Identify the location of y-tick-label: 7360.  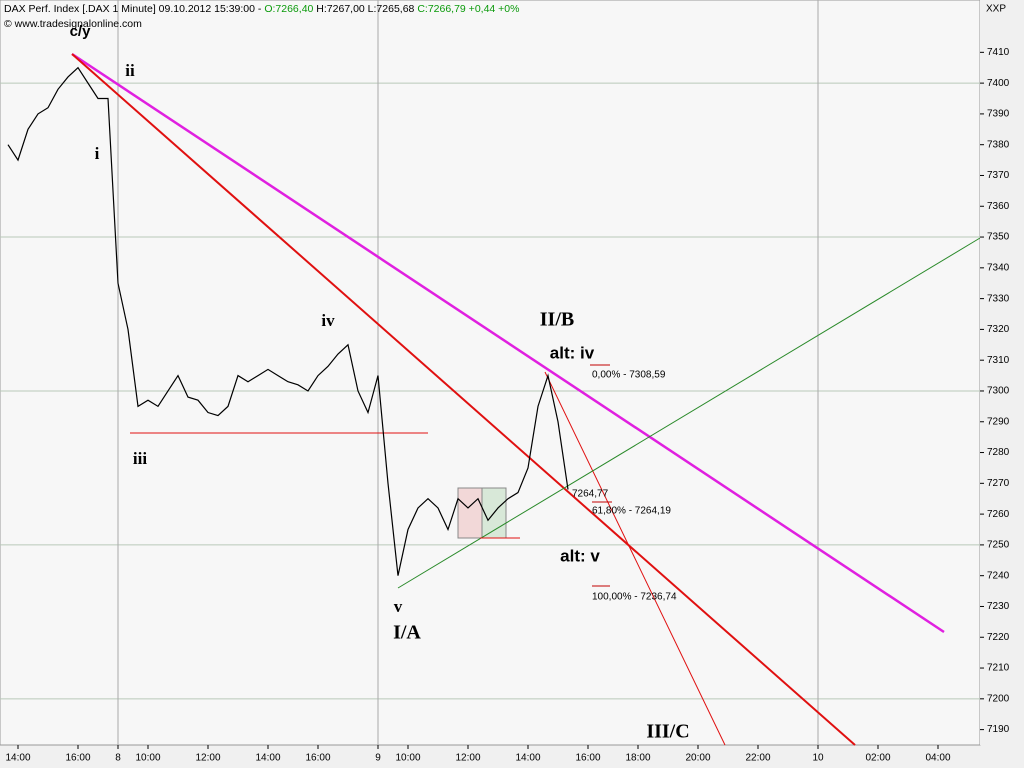
(998, 206).